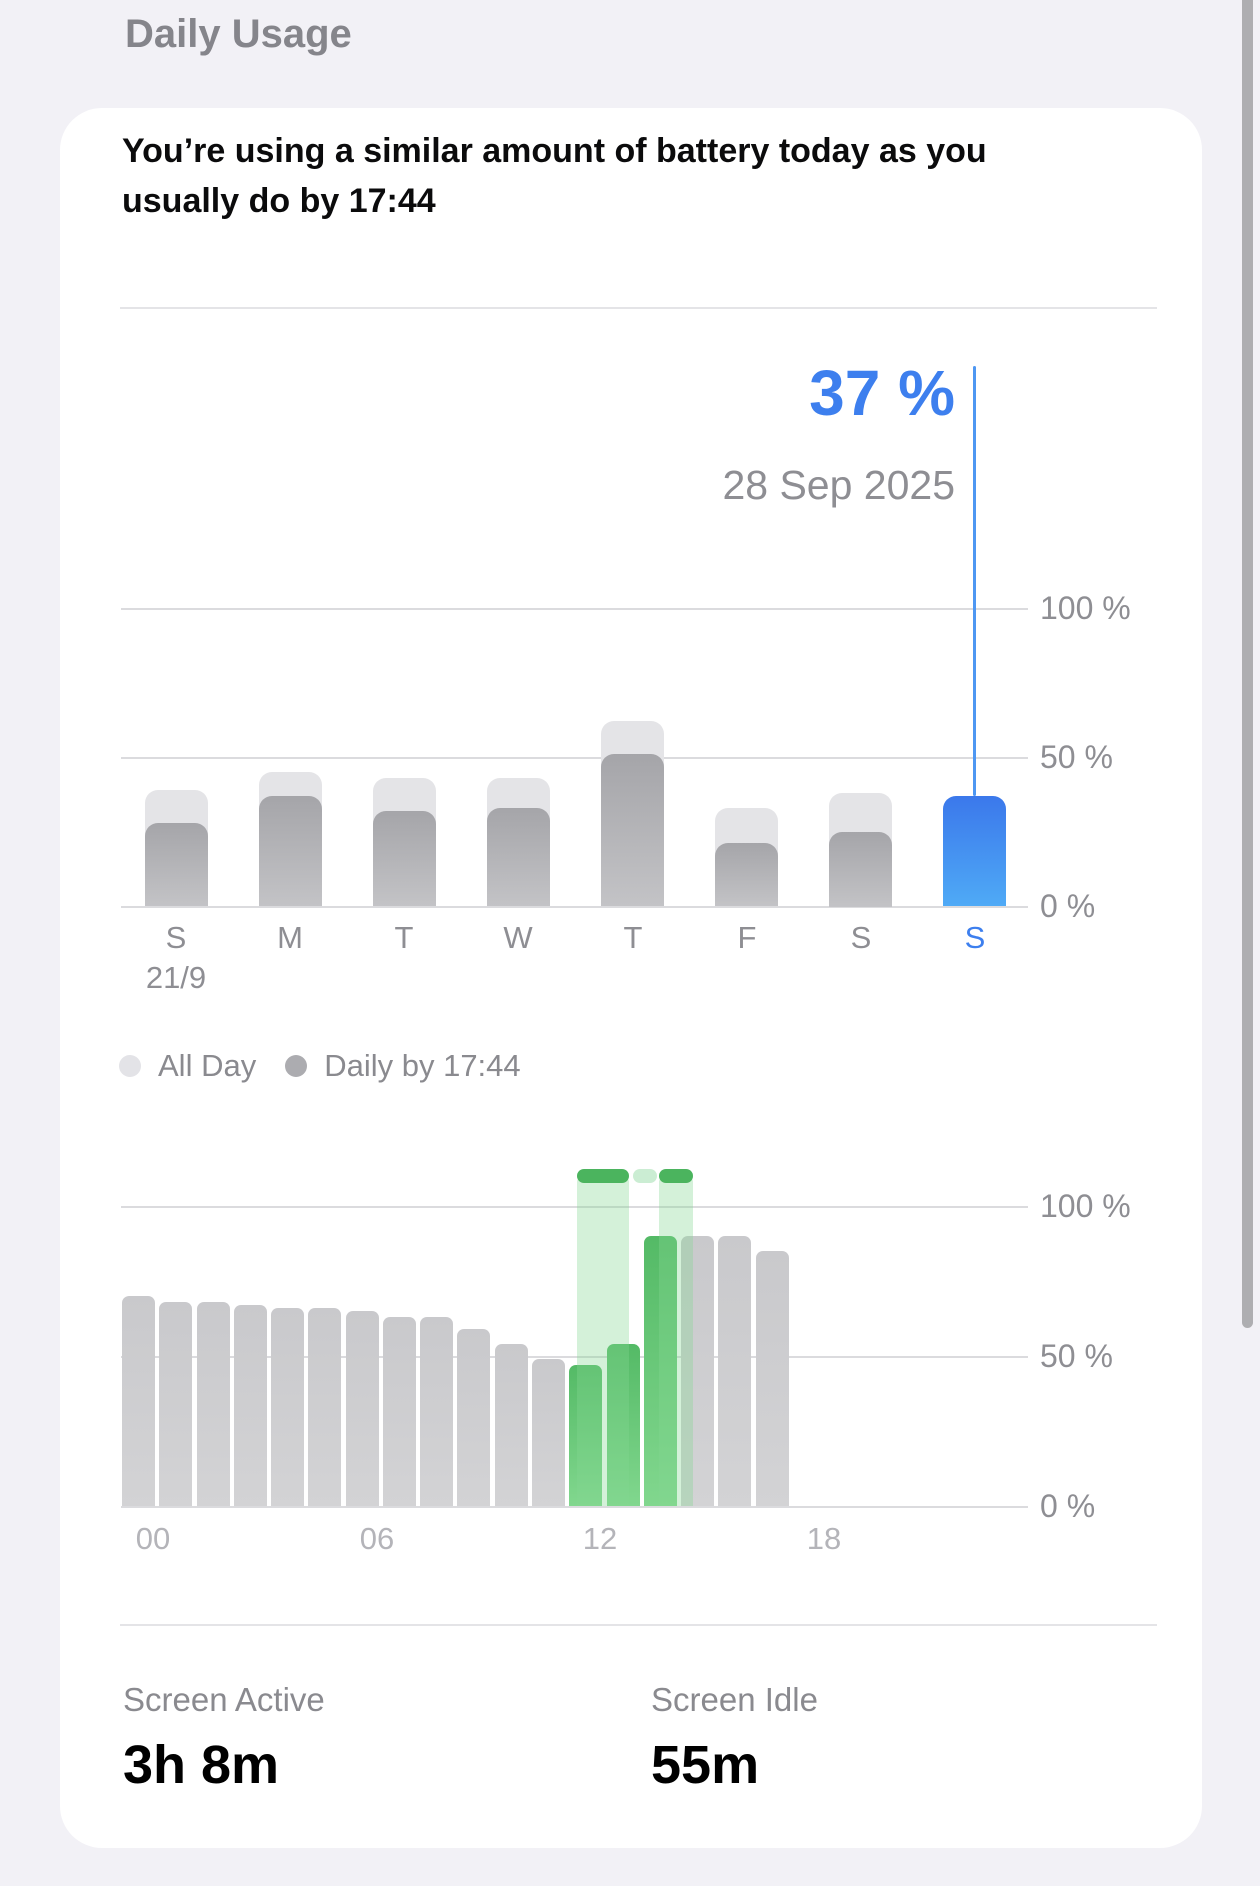 The image size is (1260, 1886). What do you see at coordinates (296, 1066) in the screenshot?
I see `daily-by-legend-dot-icon` at bounding box center [296, 1066].